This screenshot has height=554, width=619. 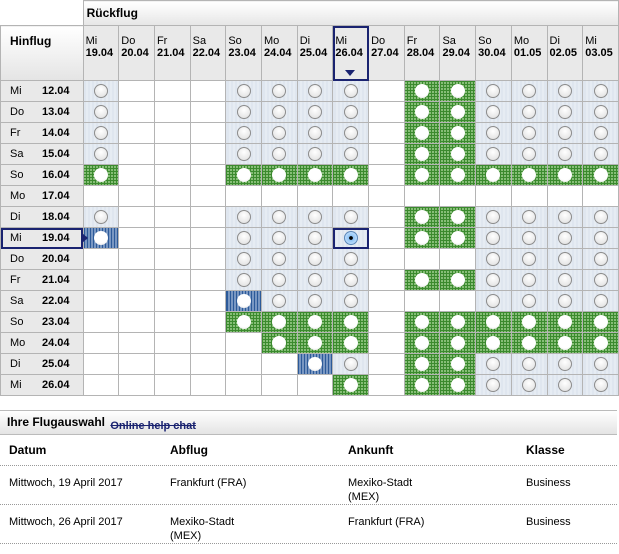 I want to click on return-date-header: Mo 24.04, so click(x=279, y=53).